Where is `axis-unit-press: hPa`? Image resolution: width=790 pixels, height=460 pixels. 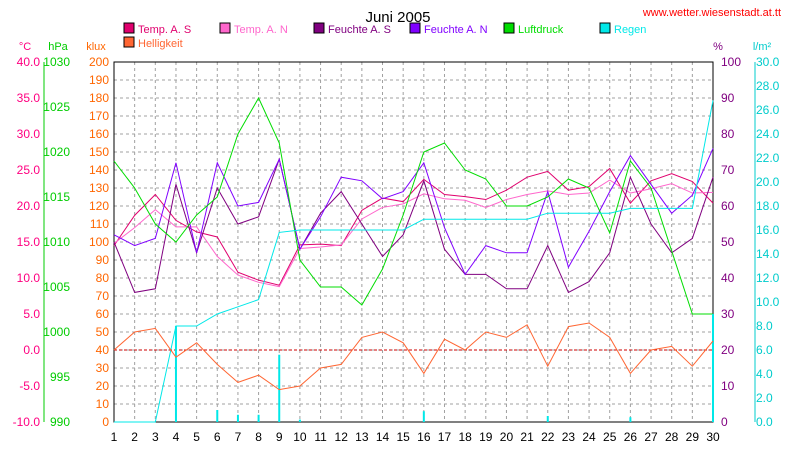
axis-unit-press: hPa is located at coordinates (58, 47).